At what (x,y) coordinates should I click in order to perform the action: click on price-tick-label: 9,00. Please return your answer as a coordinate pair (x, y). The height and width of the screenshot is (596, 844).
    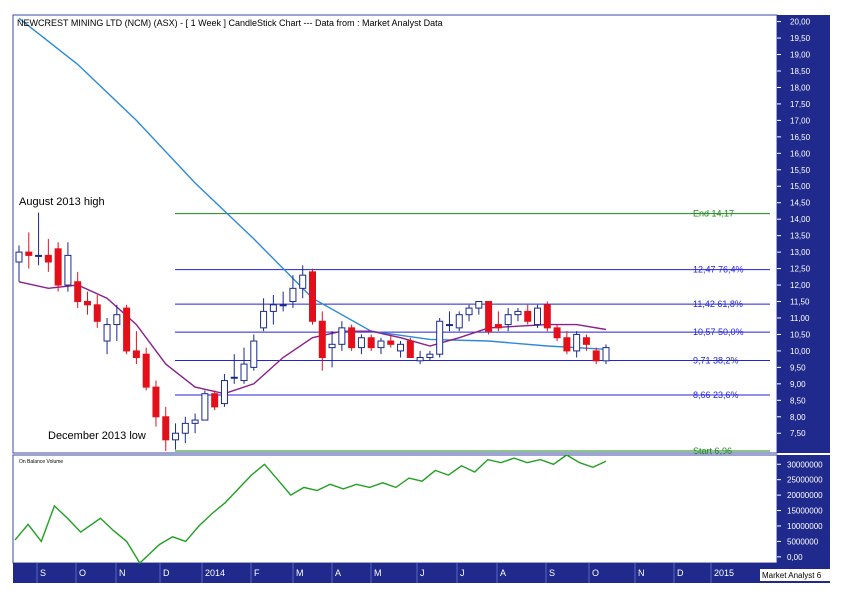
    Looking at the image, I should click on (798, 384).